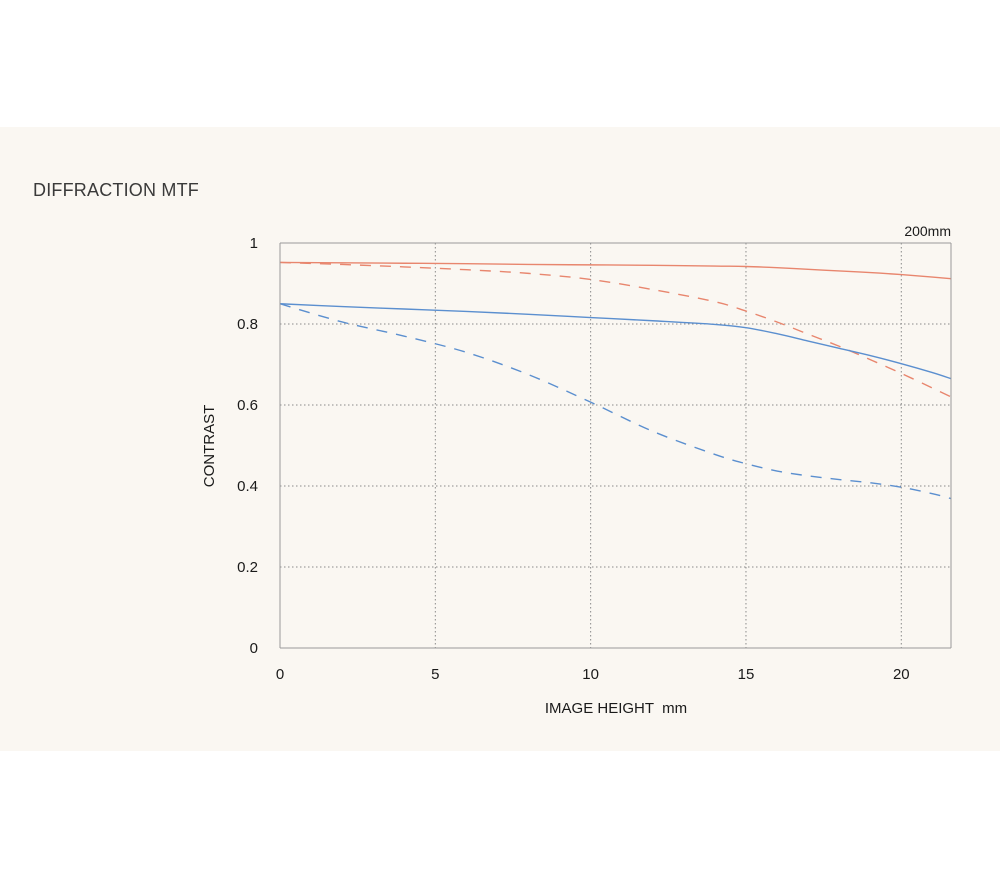 The width and height of the screenshot is (1000, 874). Describe the element at coordinates (209, 446) in the screenshot. I see `y-axis-label: CONTRAST` at that location.